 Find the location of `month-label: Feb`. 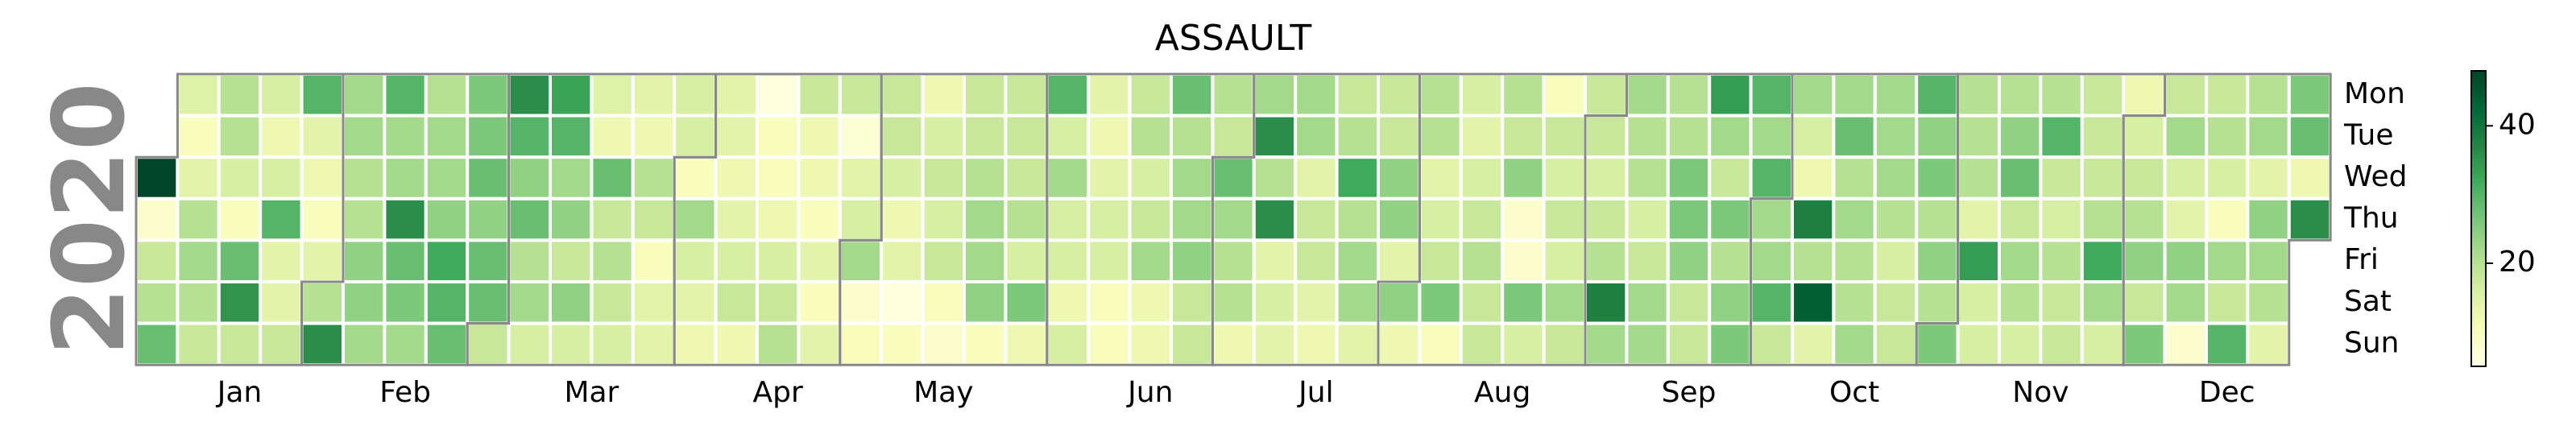

month-label: Feb is located at coordinates (405, 392).